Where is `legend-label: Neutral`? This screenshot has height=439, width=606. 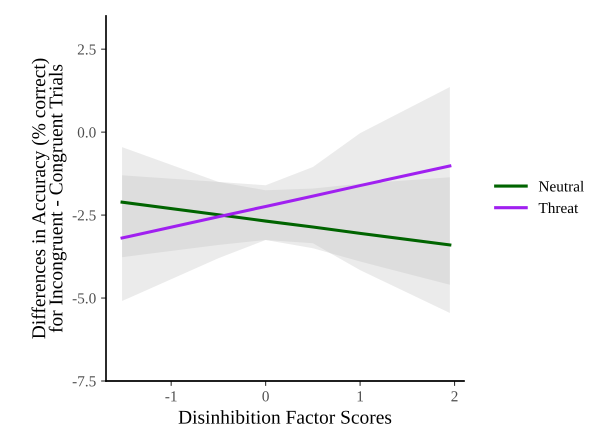 legend-label: Neutral is located at coordinates (561, 186).